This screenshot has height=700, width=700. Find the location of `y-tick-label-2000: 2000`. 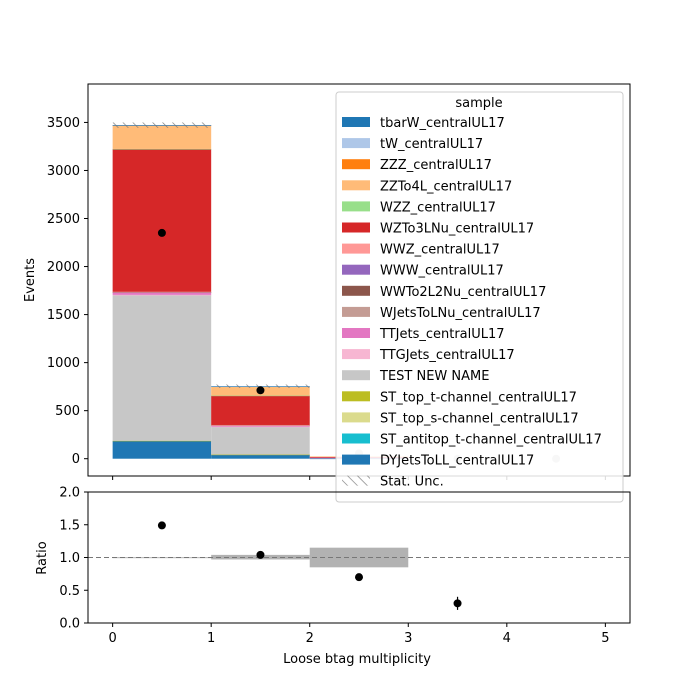

y-tick-label-2000: 2000 is located at coordinates (63, 267).